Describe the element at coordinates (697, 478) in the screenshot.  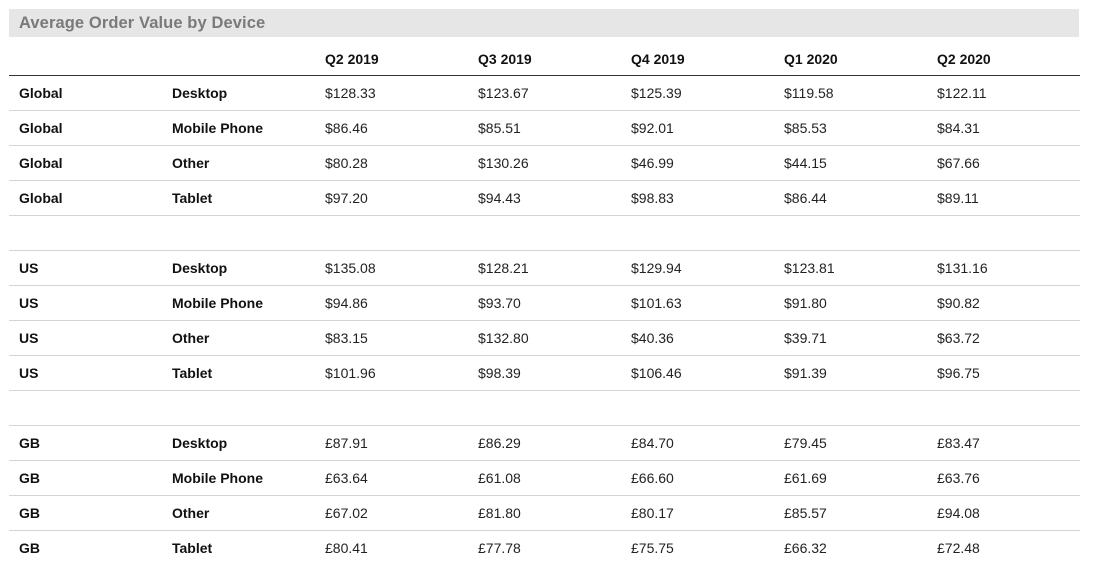
I see `value-cell: £66.60` at that location.